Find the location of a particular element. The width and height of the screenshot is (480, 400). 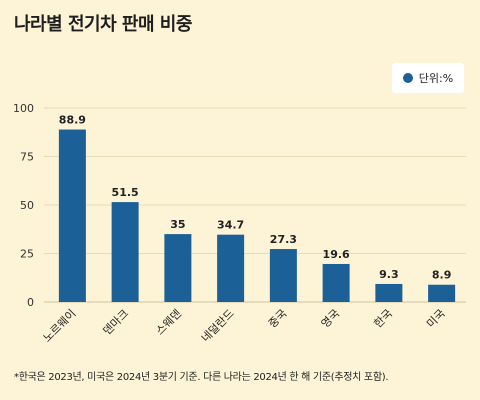

value-label: 34.7 is located at coordinates (230, 225).